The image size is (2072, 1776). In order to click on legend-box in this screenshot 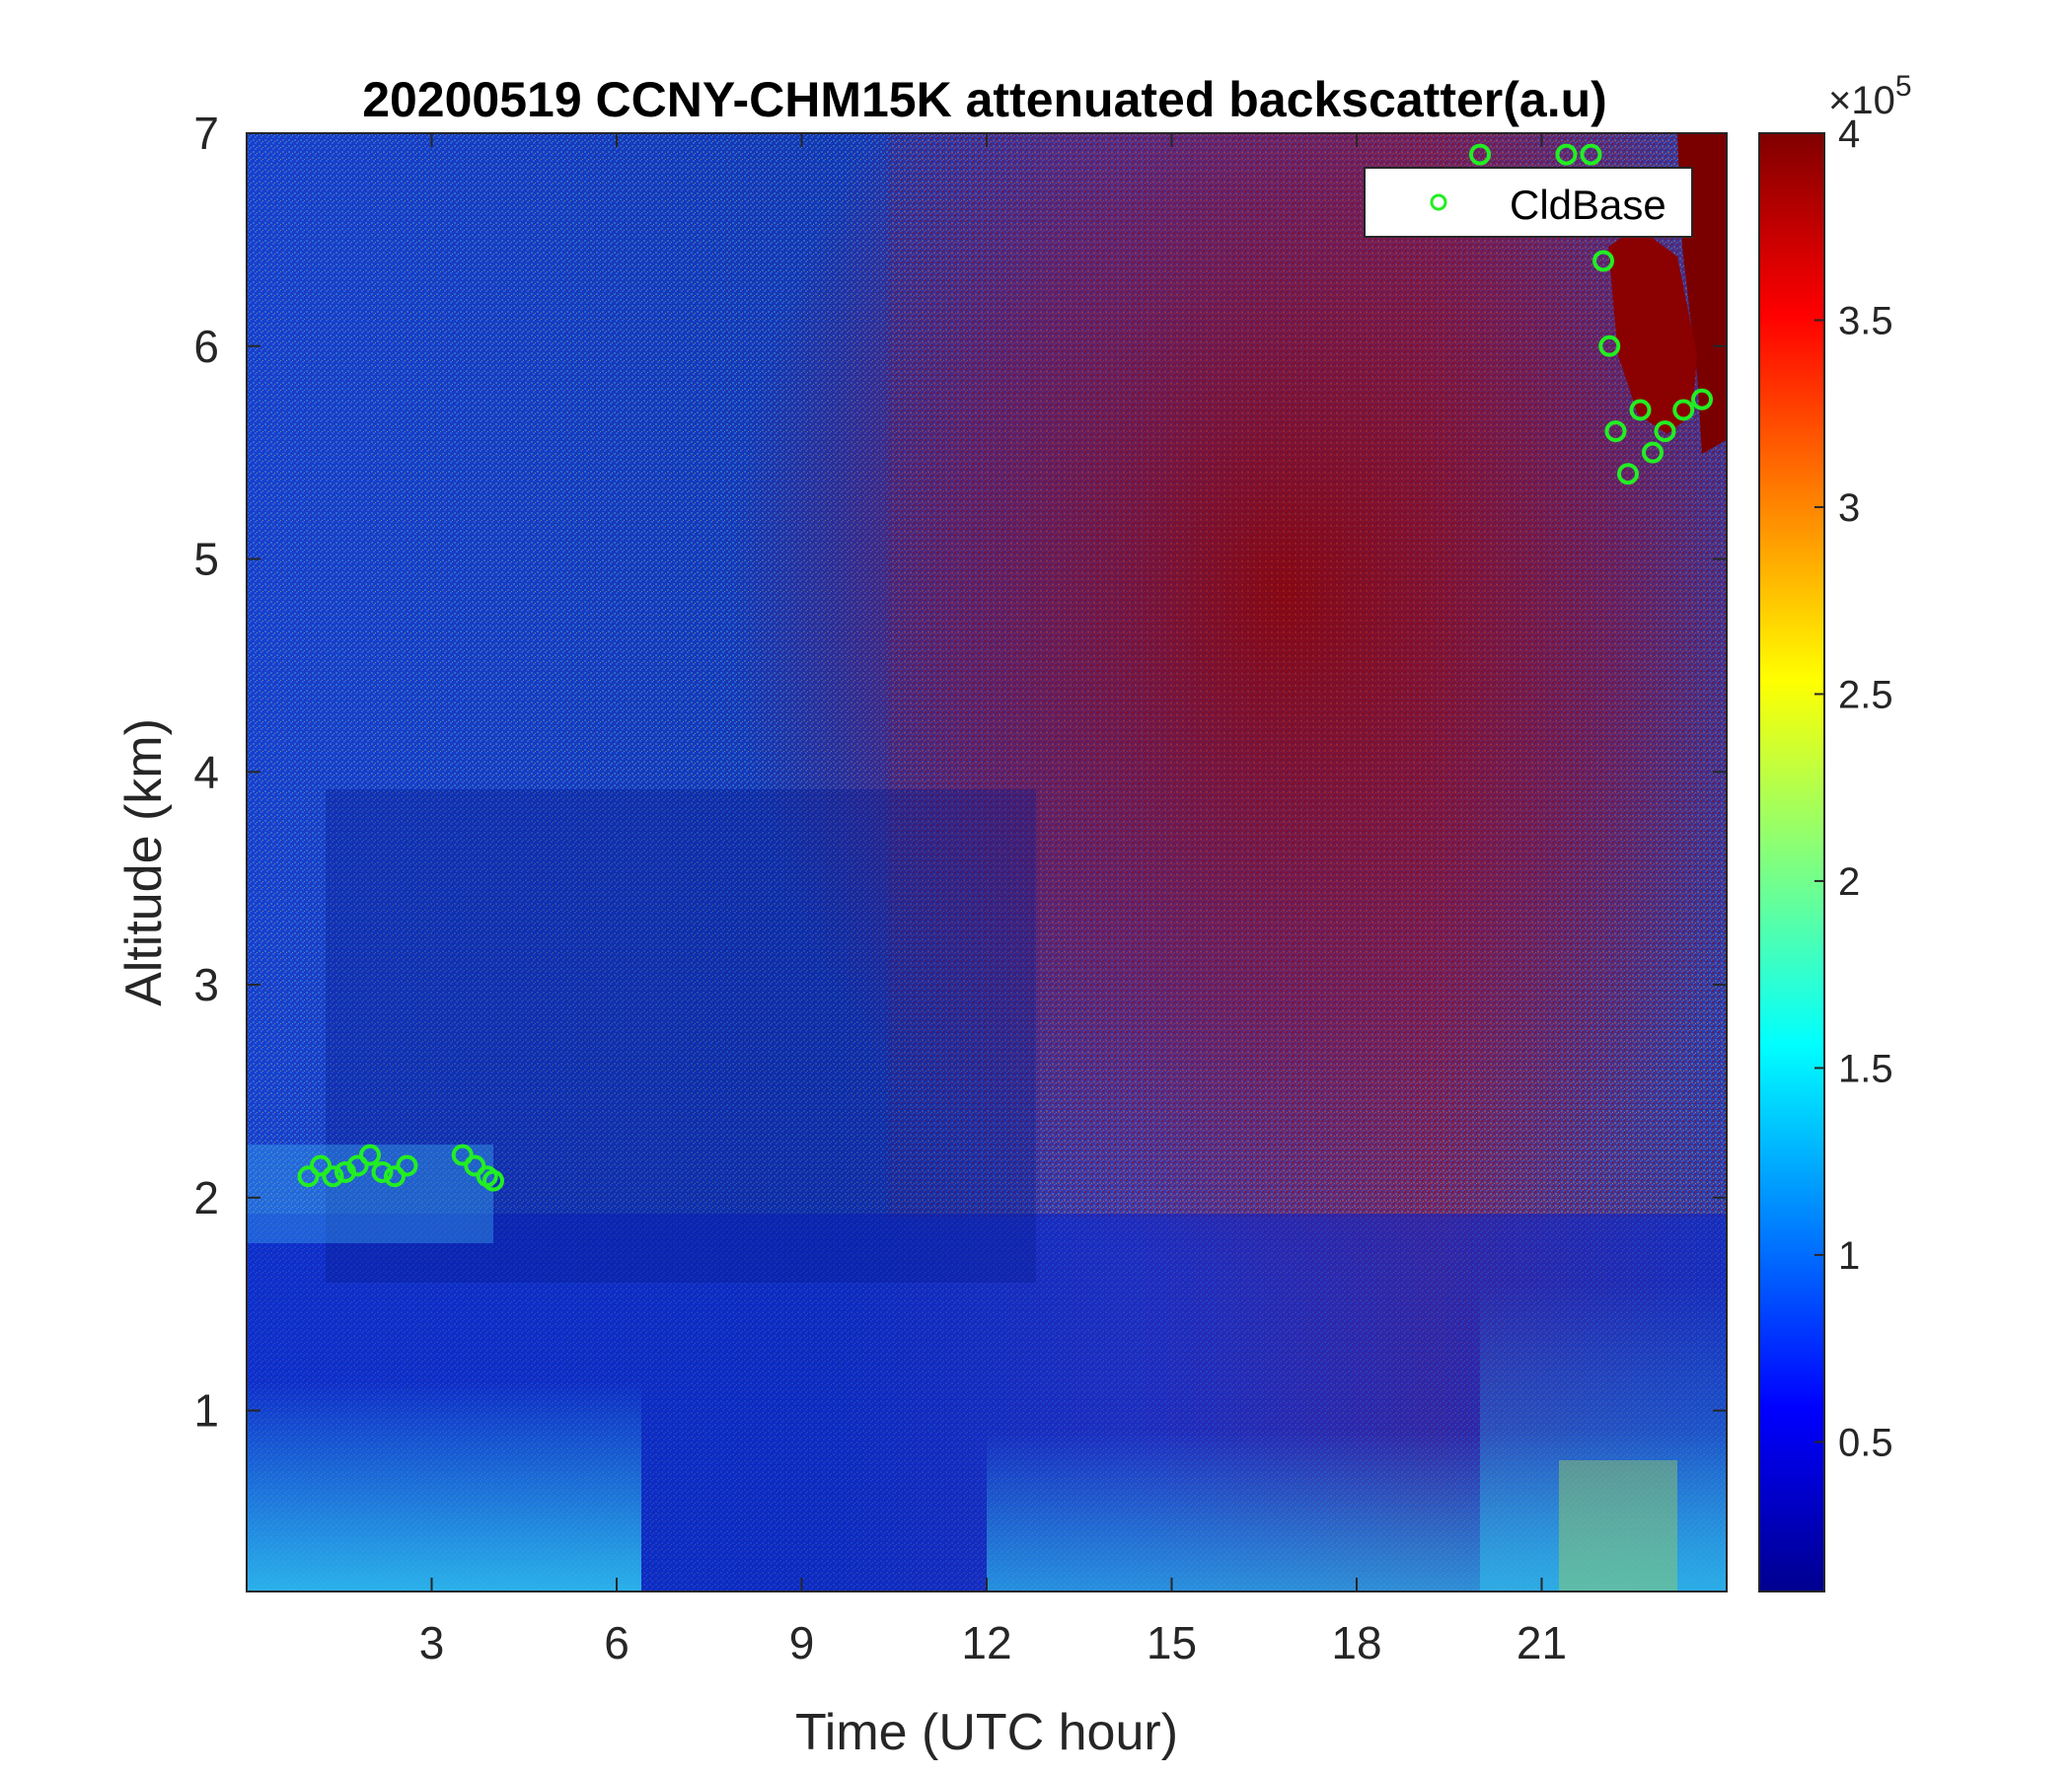, I will do `click(1529, 203)`.